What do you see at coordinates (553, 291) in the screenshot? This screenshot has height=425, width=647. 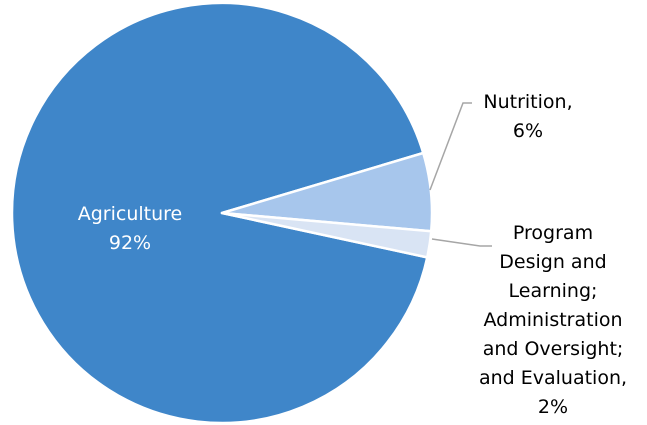 I see `label-program-design-line: Learning;` at bounding box center [553, 291].